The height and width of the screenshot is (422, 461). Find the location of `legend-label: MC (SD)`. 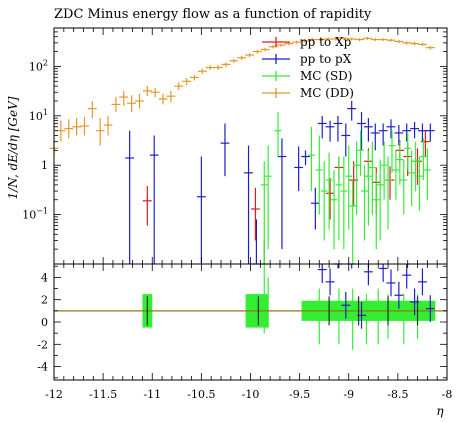

legend-label: MC (SD) is located at coordinates (326, 76).